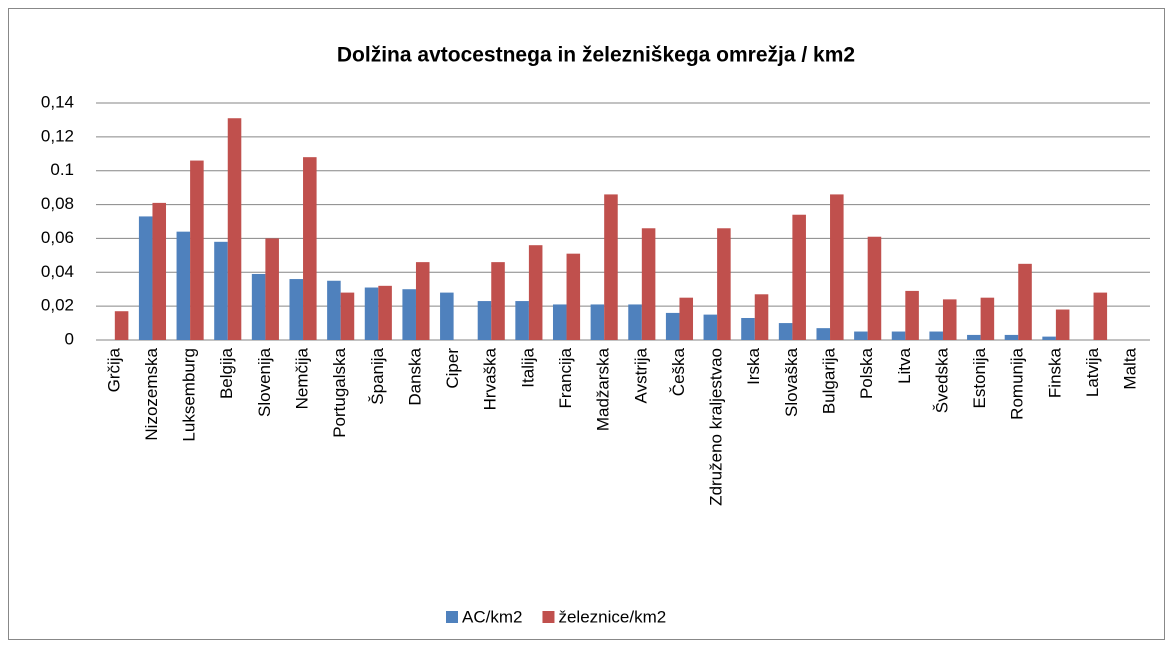 The image size is (1173, 653). Describe the element at coordinates (490, 378) in the screenshot. I see `x-tick-label: Hrvaška` at that location.